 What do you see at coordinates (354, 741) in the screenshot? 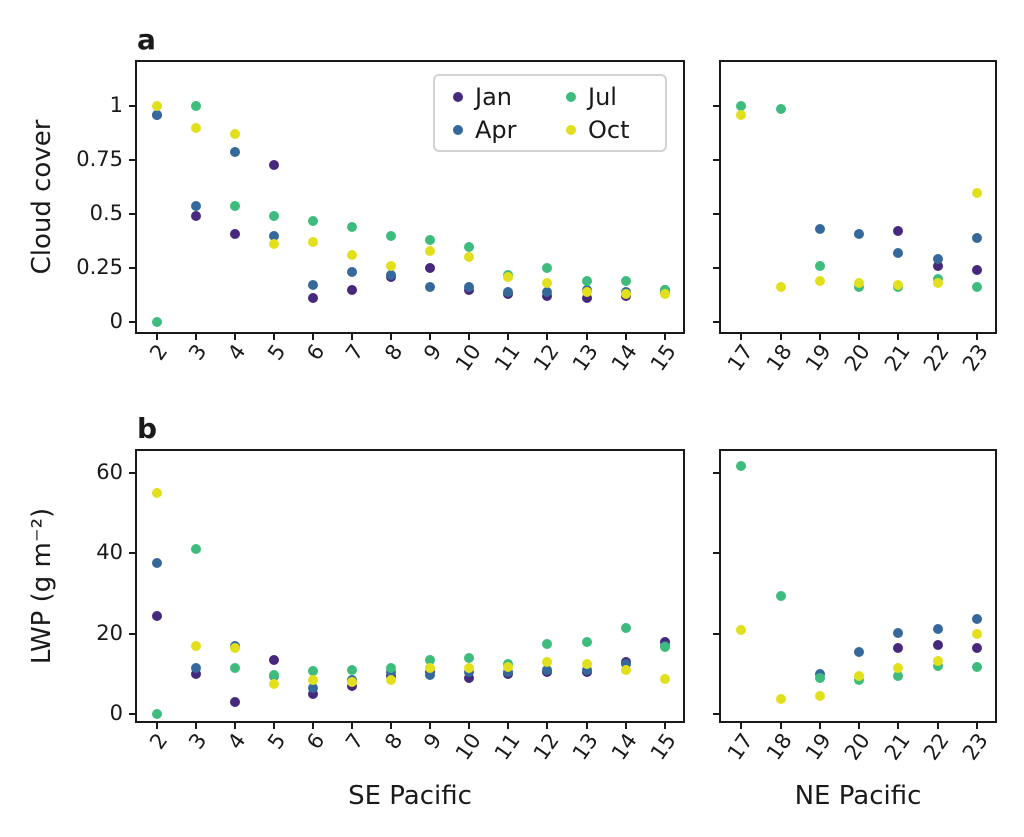
I see `x-tick-label: 7` at bounding box center [354, 741].